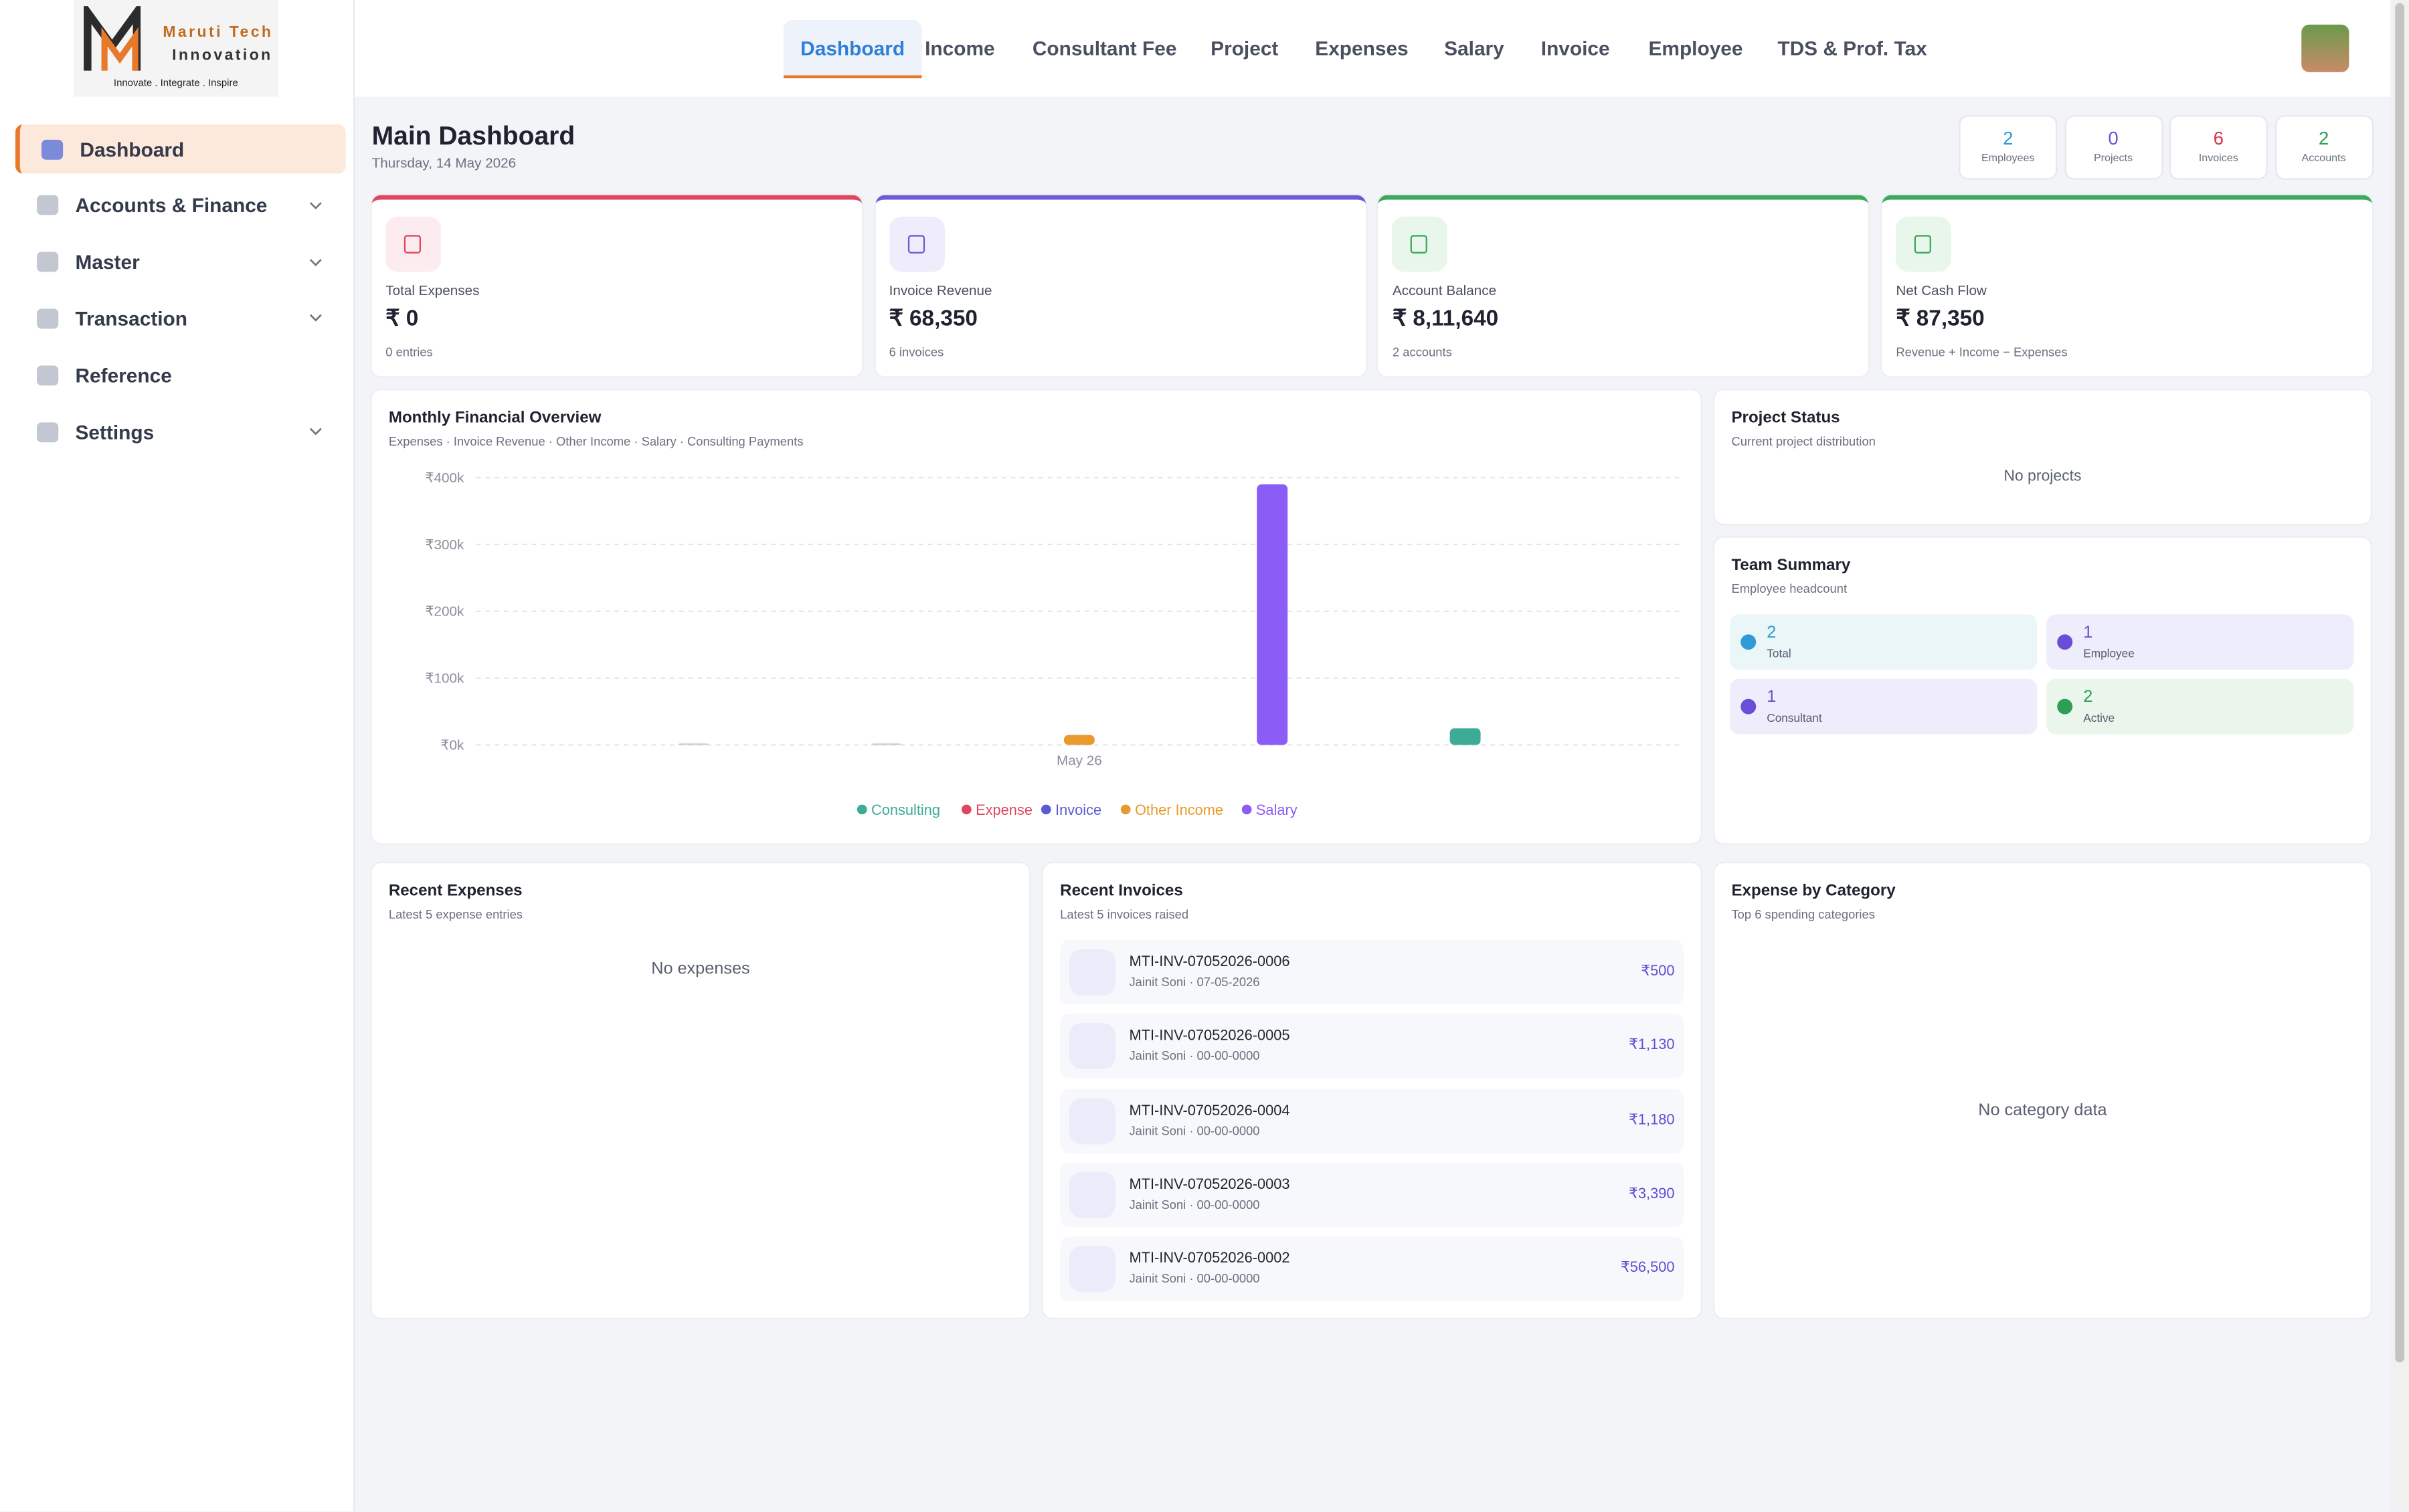 This screenshot has width=2409, height=1512. I want to click on panel-title: Team Summary, so click(1791, 565).